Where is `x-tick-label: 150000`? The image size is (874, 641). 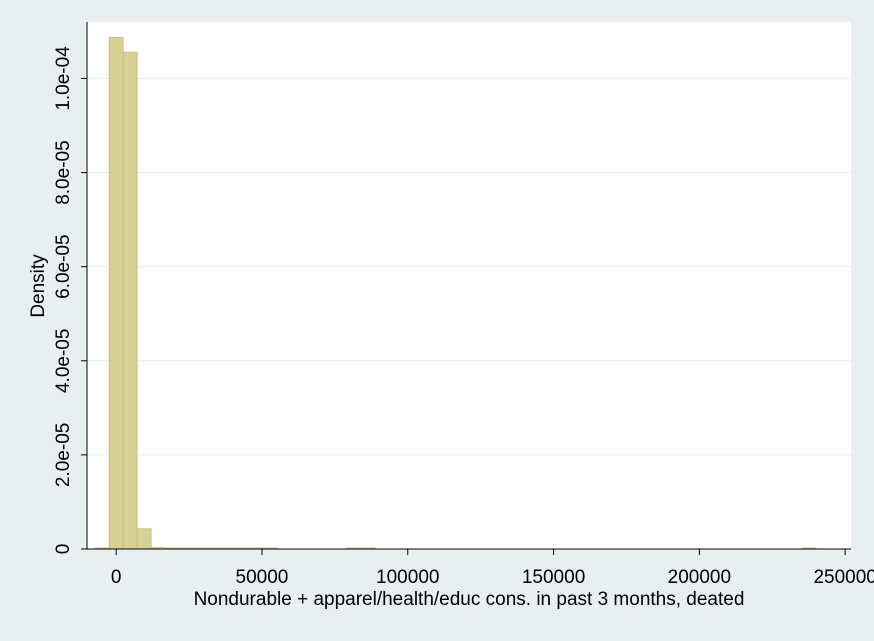
x-tick-label: 150000 is located at coordinates (553, 577).